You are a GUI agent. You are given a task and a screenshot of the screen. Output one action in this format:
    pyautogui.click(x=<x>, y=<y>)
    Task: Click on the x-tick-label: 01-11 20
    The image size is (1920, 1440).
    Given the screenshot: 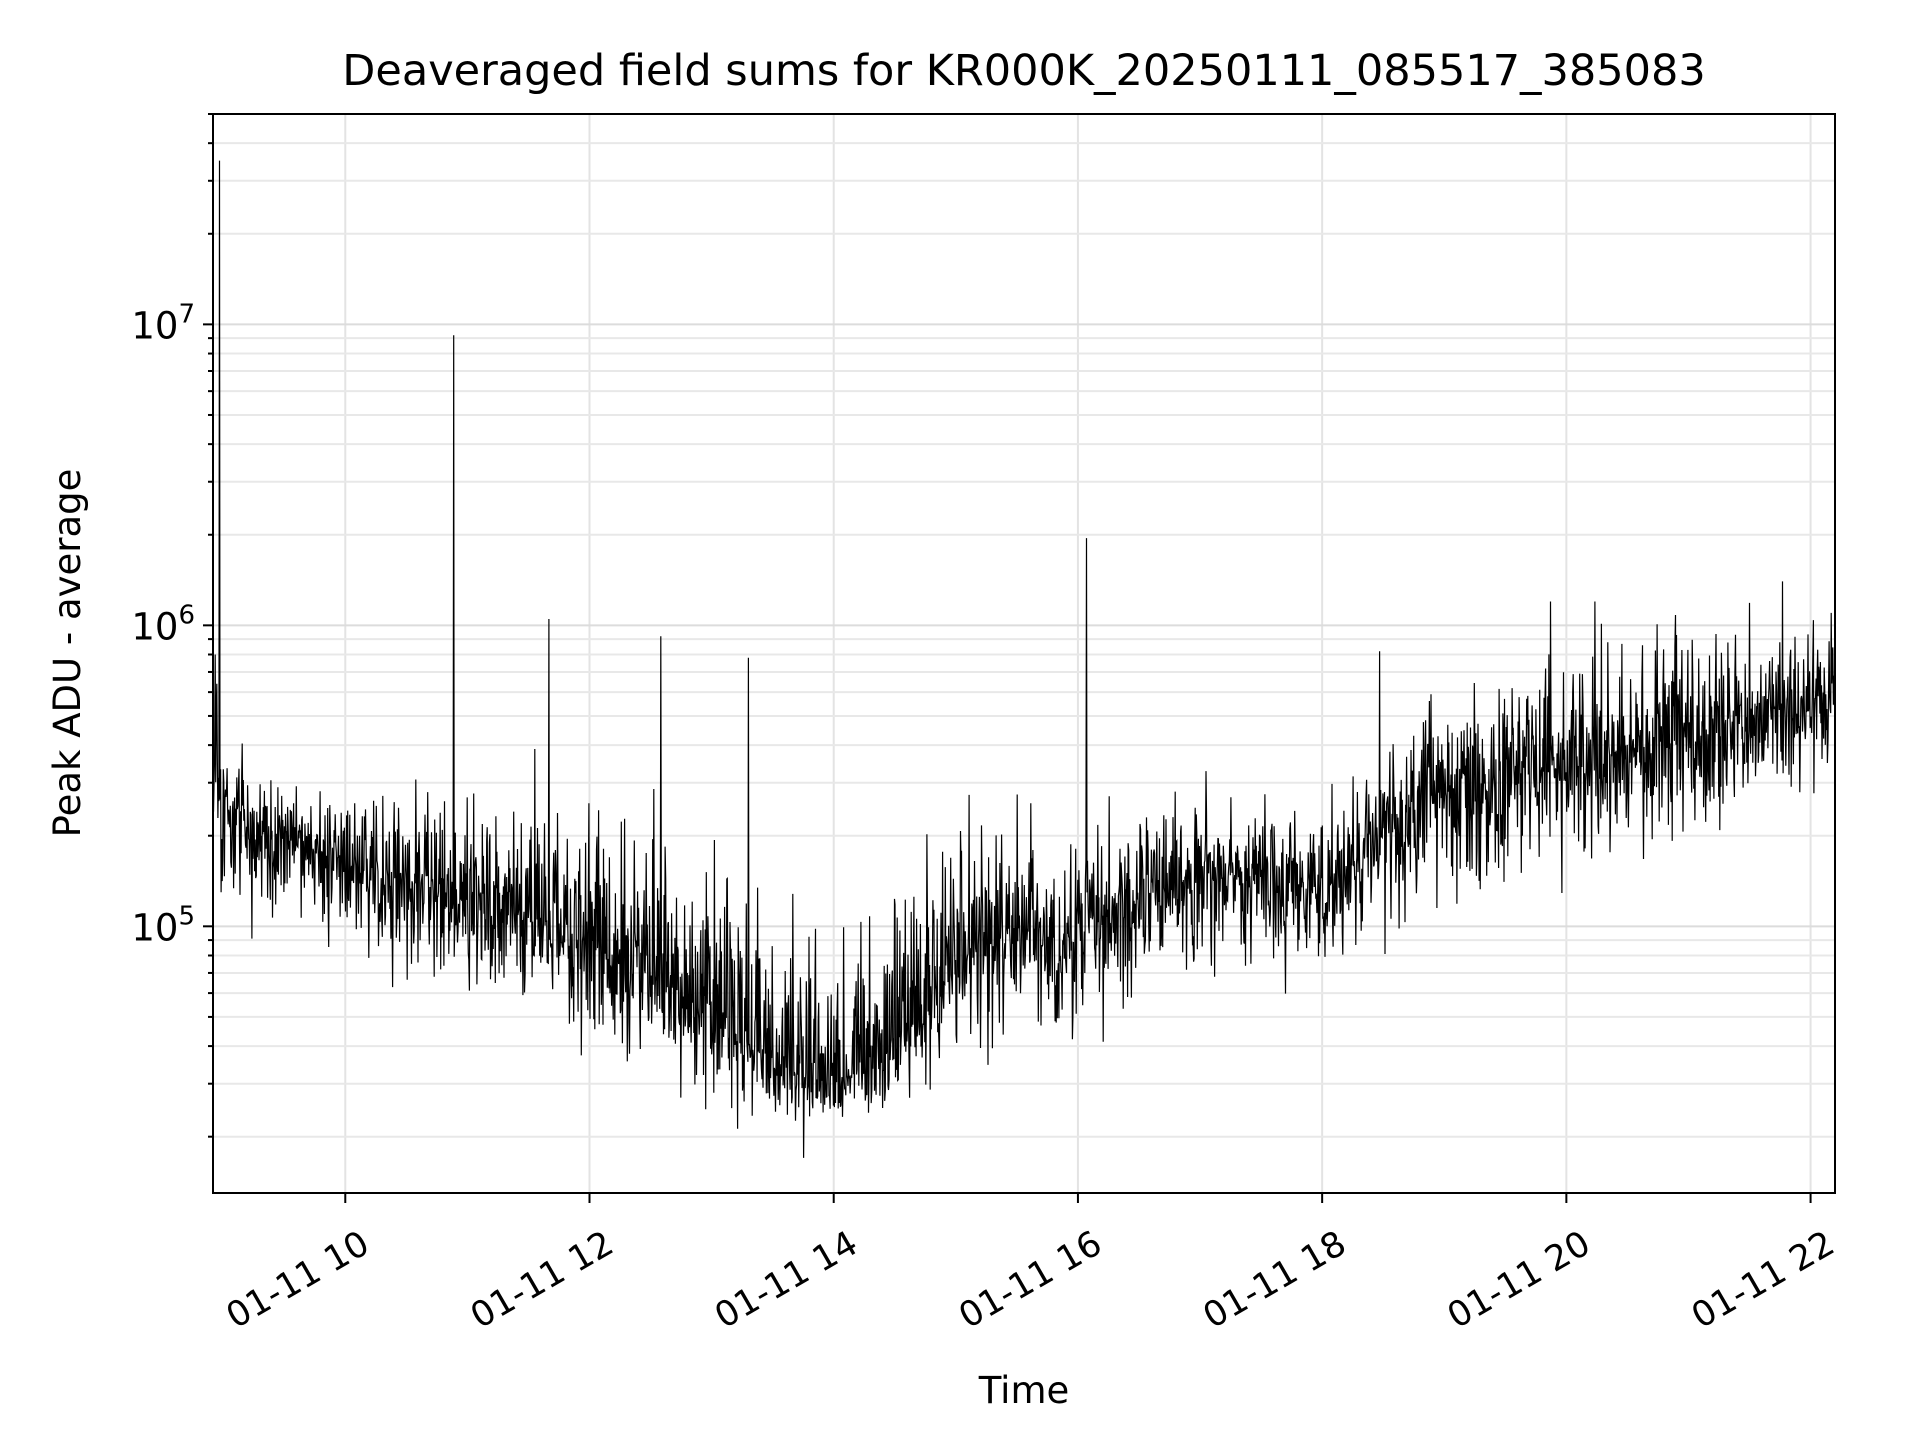 What is the action you would take?
    pyautogui.click(x=1519, y=1280)
    